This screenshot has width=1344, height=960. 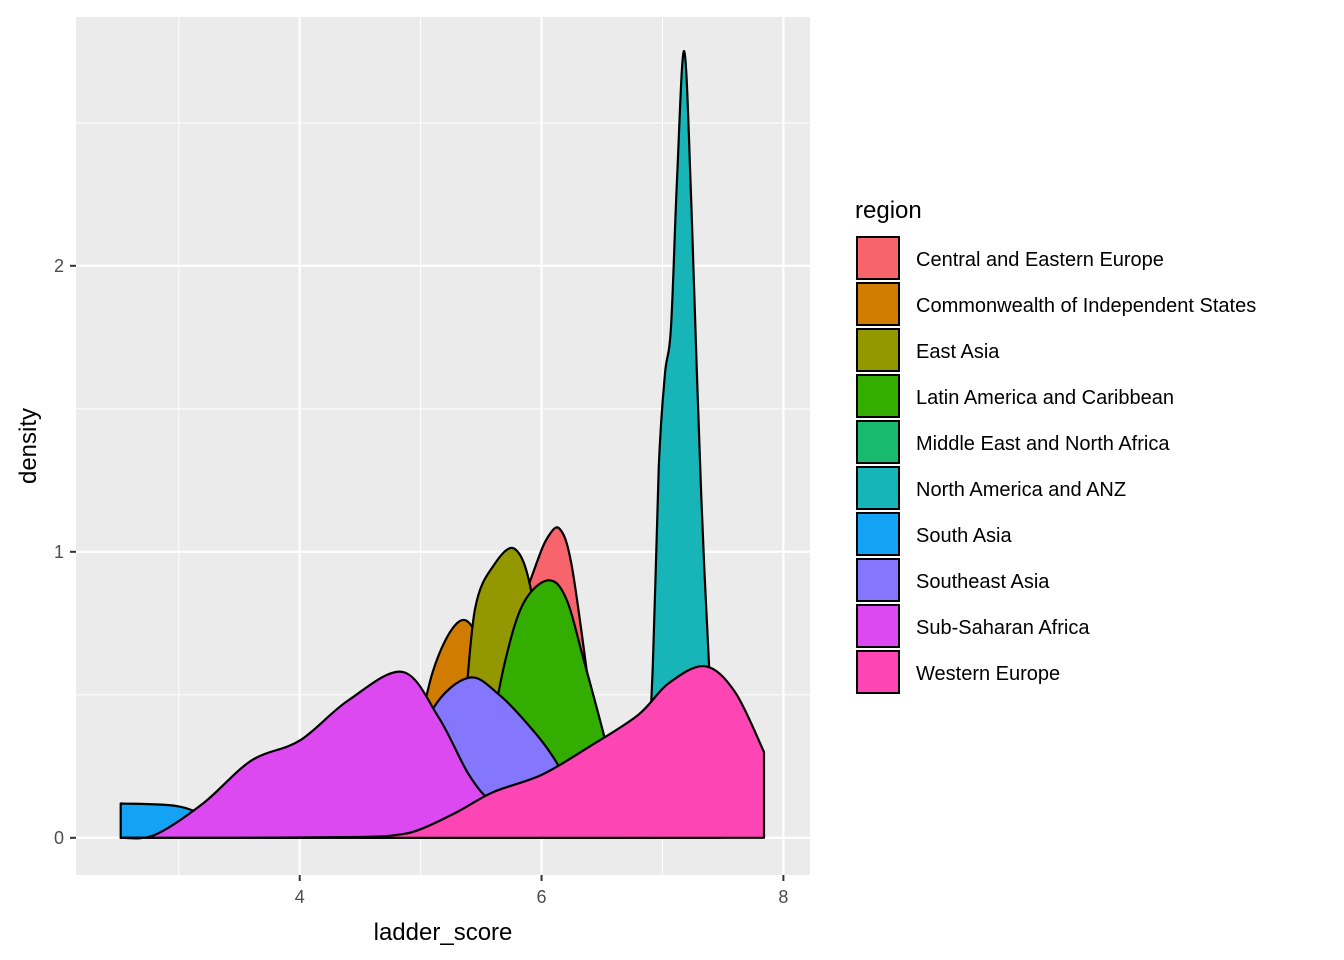 I want to click on legend-key-latin-america-and-caribbean, so click(x=878, y=396).